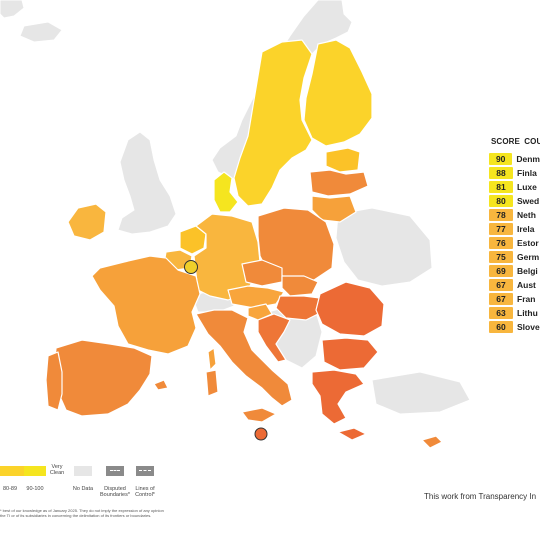  Describe the element at coordinates (514, 257) in the screenshot. I see `ranking-row: 75 Germ` at that location.